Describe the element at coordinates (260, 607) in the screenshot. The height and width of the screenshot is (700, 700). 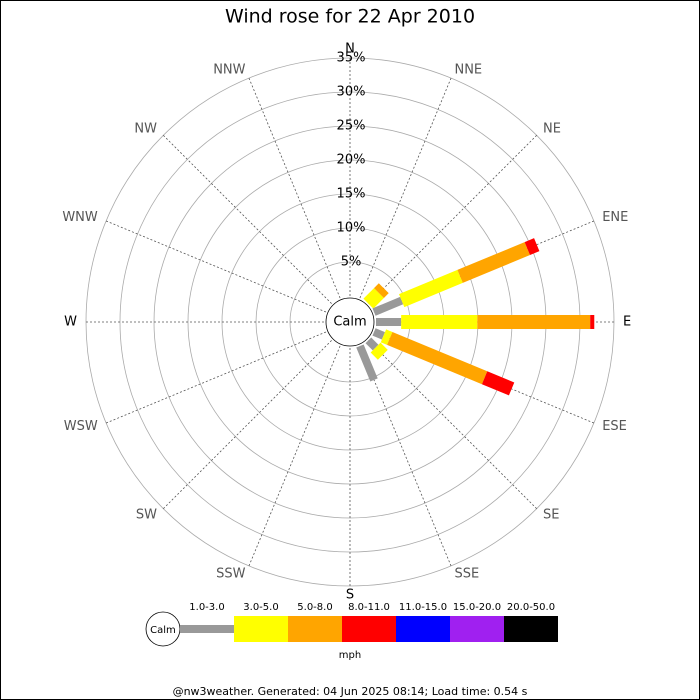
I see `legend-label: 3.0-5.0` at that location.